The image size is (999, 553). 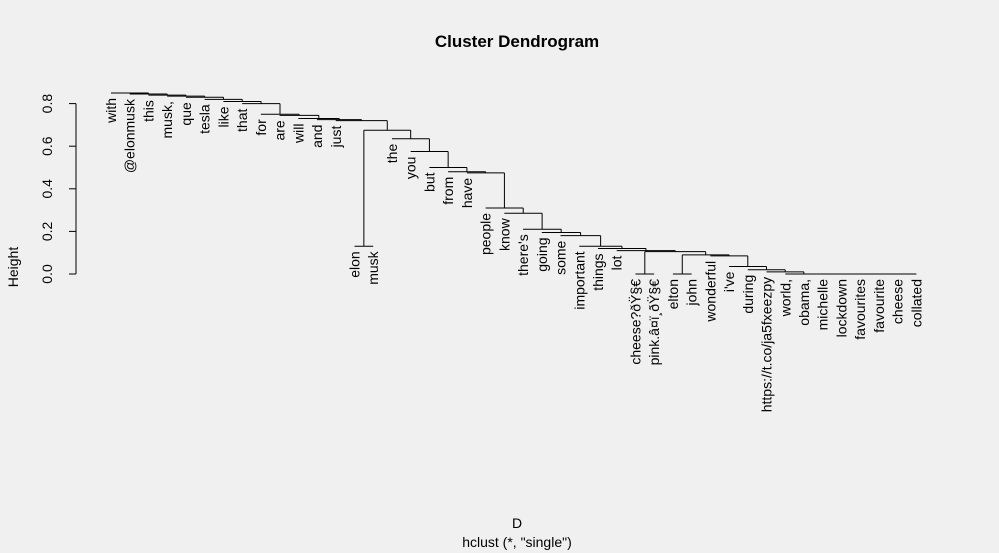 I want to click on leaf-label: favourites, so click(x=860, y=309).